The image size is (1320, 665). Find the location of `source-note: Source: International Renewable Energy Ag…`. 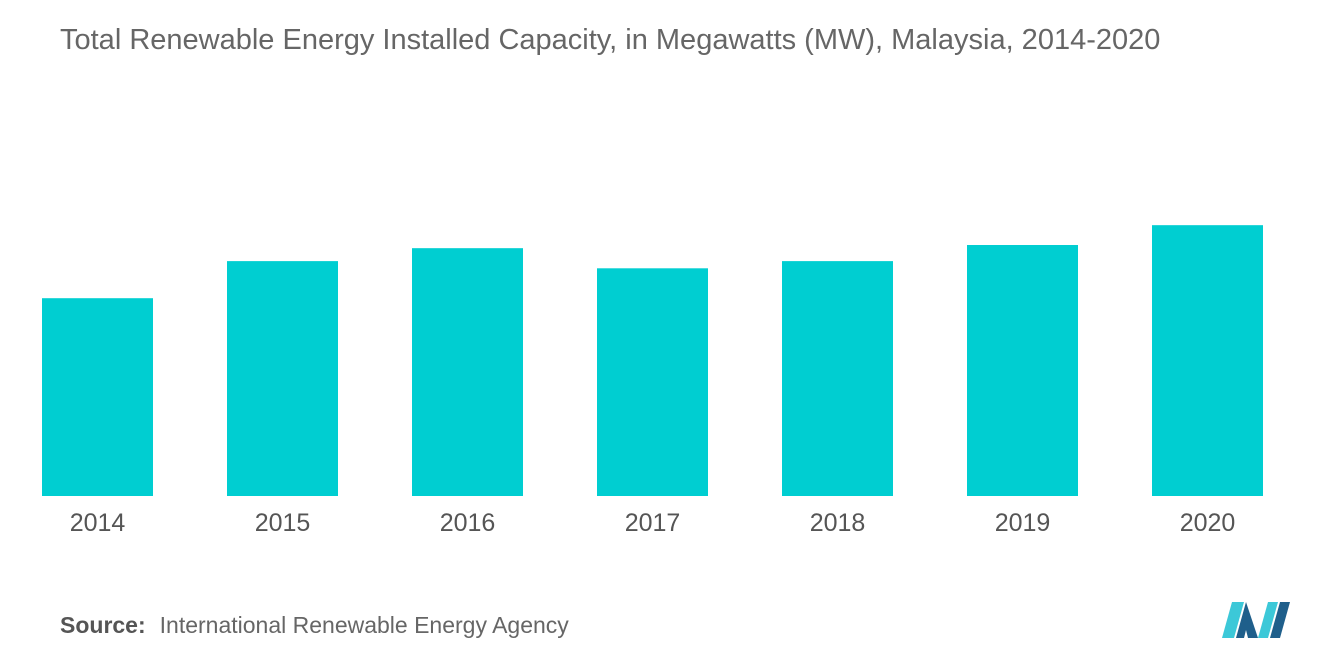

source-note: Source: International Renewable Energy Ag… is located at coordinates (314, 625).